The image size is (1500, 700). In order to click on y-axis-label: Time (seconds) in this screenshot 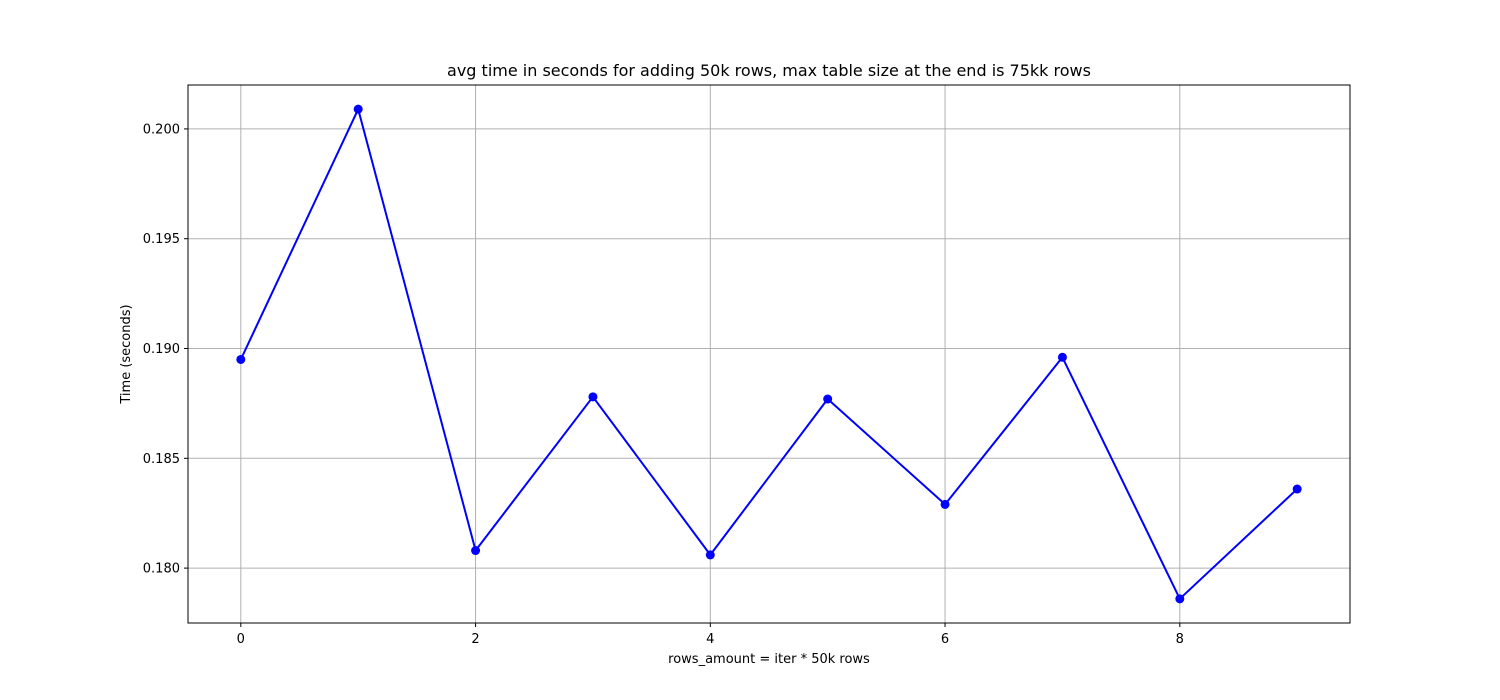, I will do `click(126, 354)`.